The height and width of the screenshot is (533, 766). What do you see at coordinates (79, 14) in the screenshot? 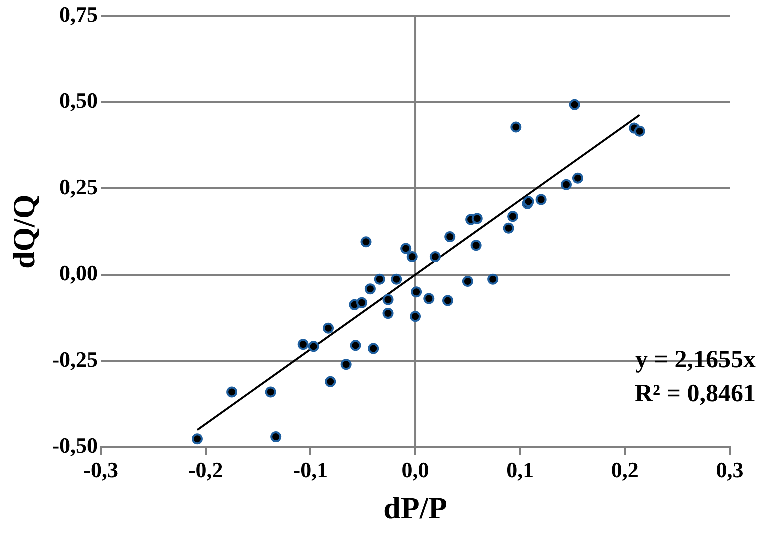
I see `y-tick-label: 0,75` at bounding box center [79, 14].